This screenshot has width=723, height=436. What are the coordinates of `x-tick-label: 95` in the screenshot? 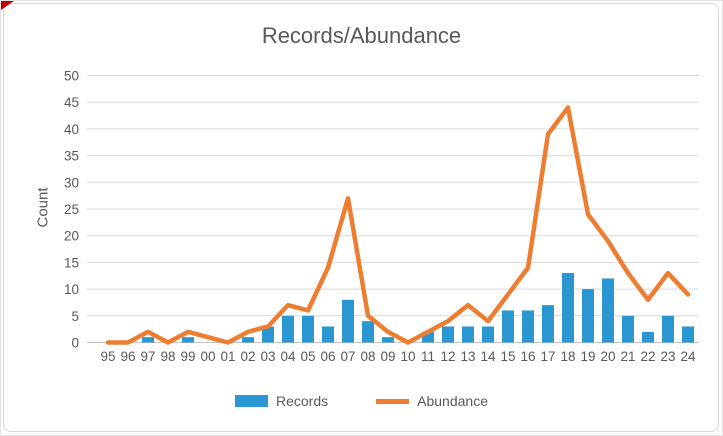 It's located at (107, 356).